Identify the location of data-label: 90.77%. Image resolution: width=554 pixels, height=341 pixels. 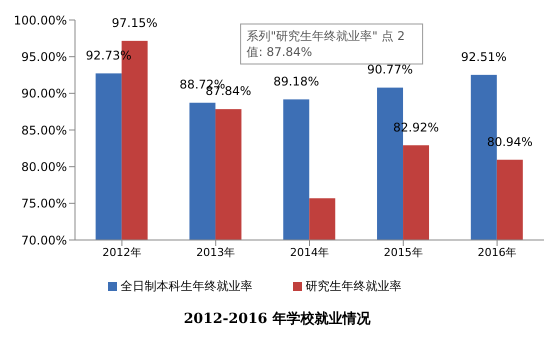
(390, 69).